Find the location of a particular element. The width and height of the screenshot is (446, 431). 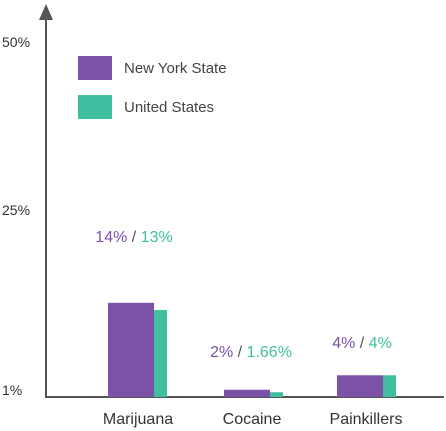

data-label-united-states: 4% is located at coordinates (380, 343).